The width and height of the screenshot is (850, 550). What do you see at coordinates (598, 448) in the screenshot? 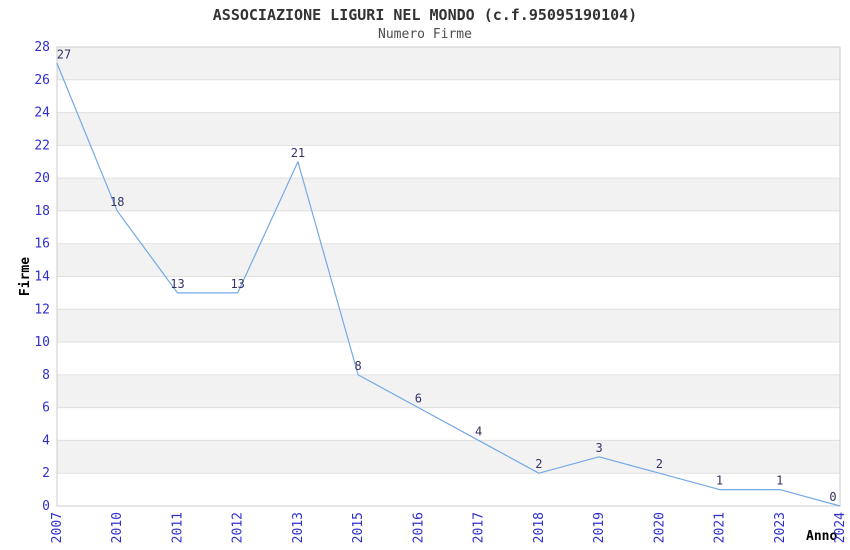
I see `data-point-label: 3` at bounding box center [598, 448].